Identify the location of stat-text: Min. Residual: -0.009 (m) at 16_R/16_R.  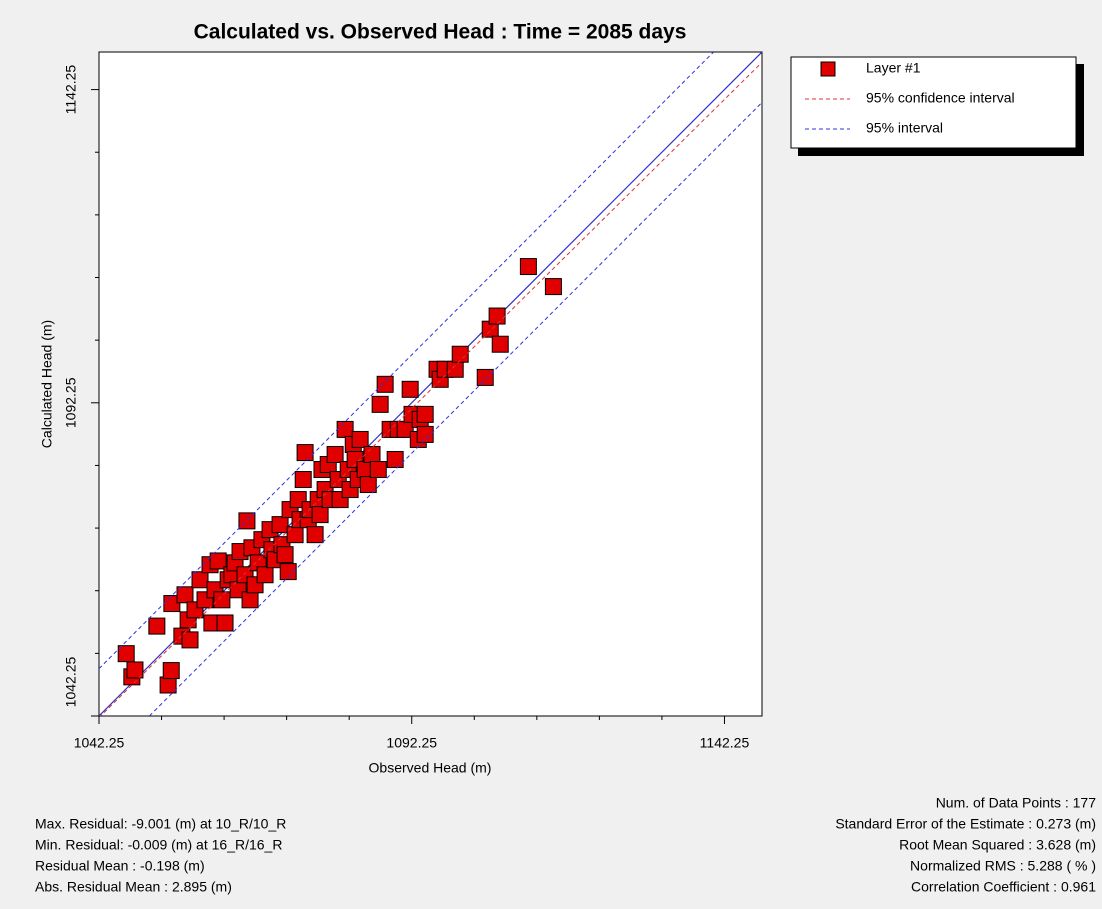
(158, 845).